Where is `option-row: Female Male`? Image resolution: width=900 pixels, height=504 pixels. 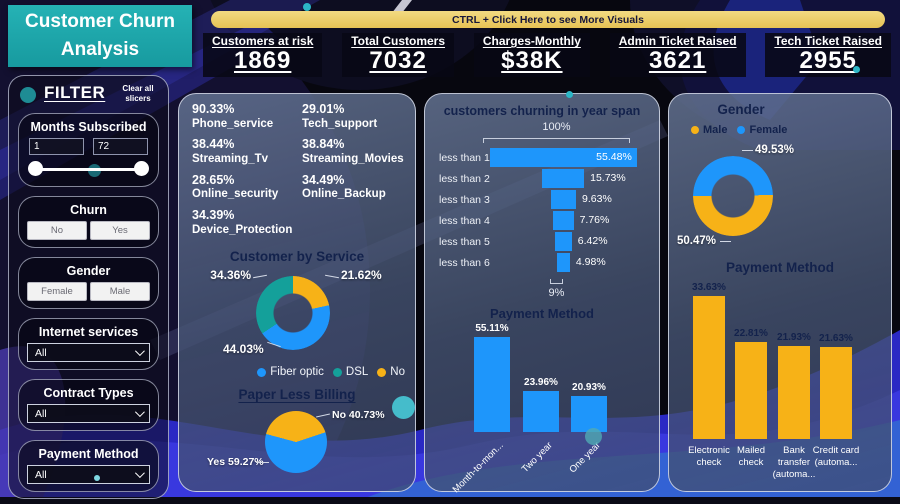
option-row: Female Male is located at coordinates (88, 291).